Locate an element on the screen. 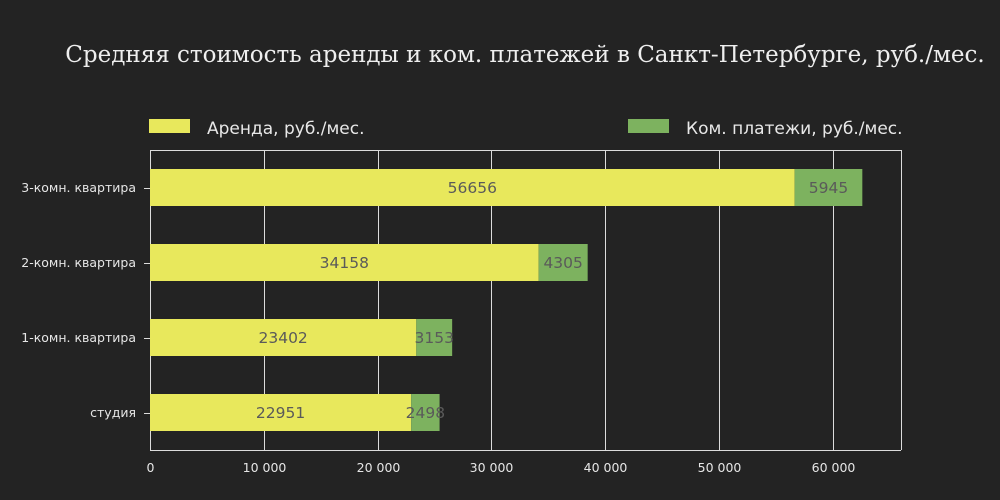 Image resolution: width=1000 pixels, height=500 pixels. legend-swatch-rent is located at coordinates (169, 126).